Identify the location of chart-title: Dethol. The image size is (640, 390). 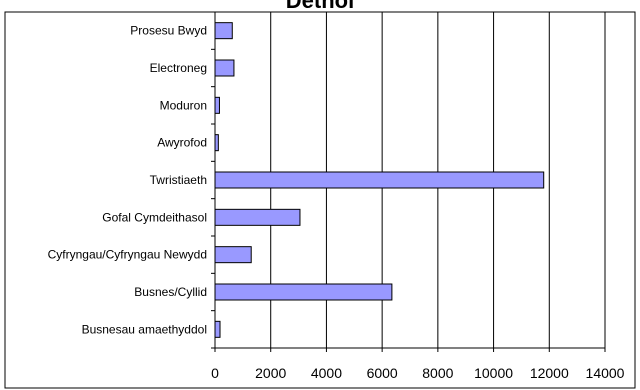
(320, 6).